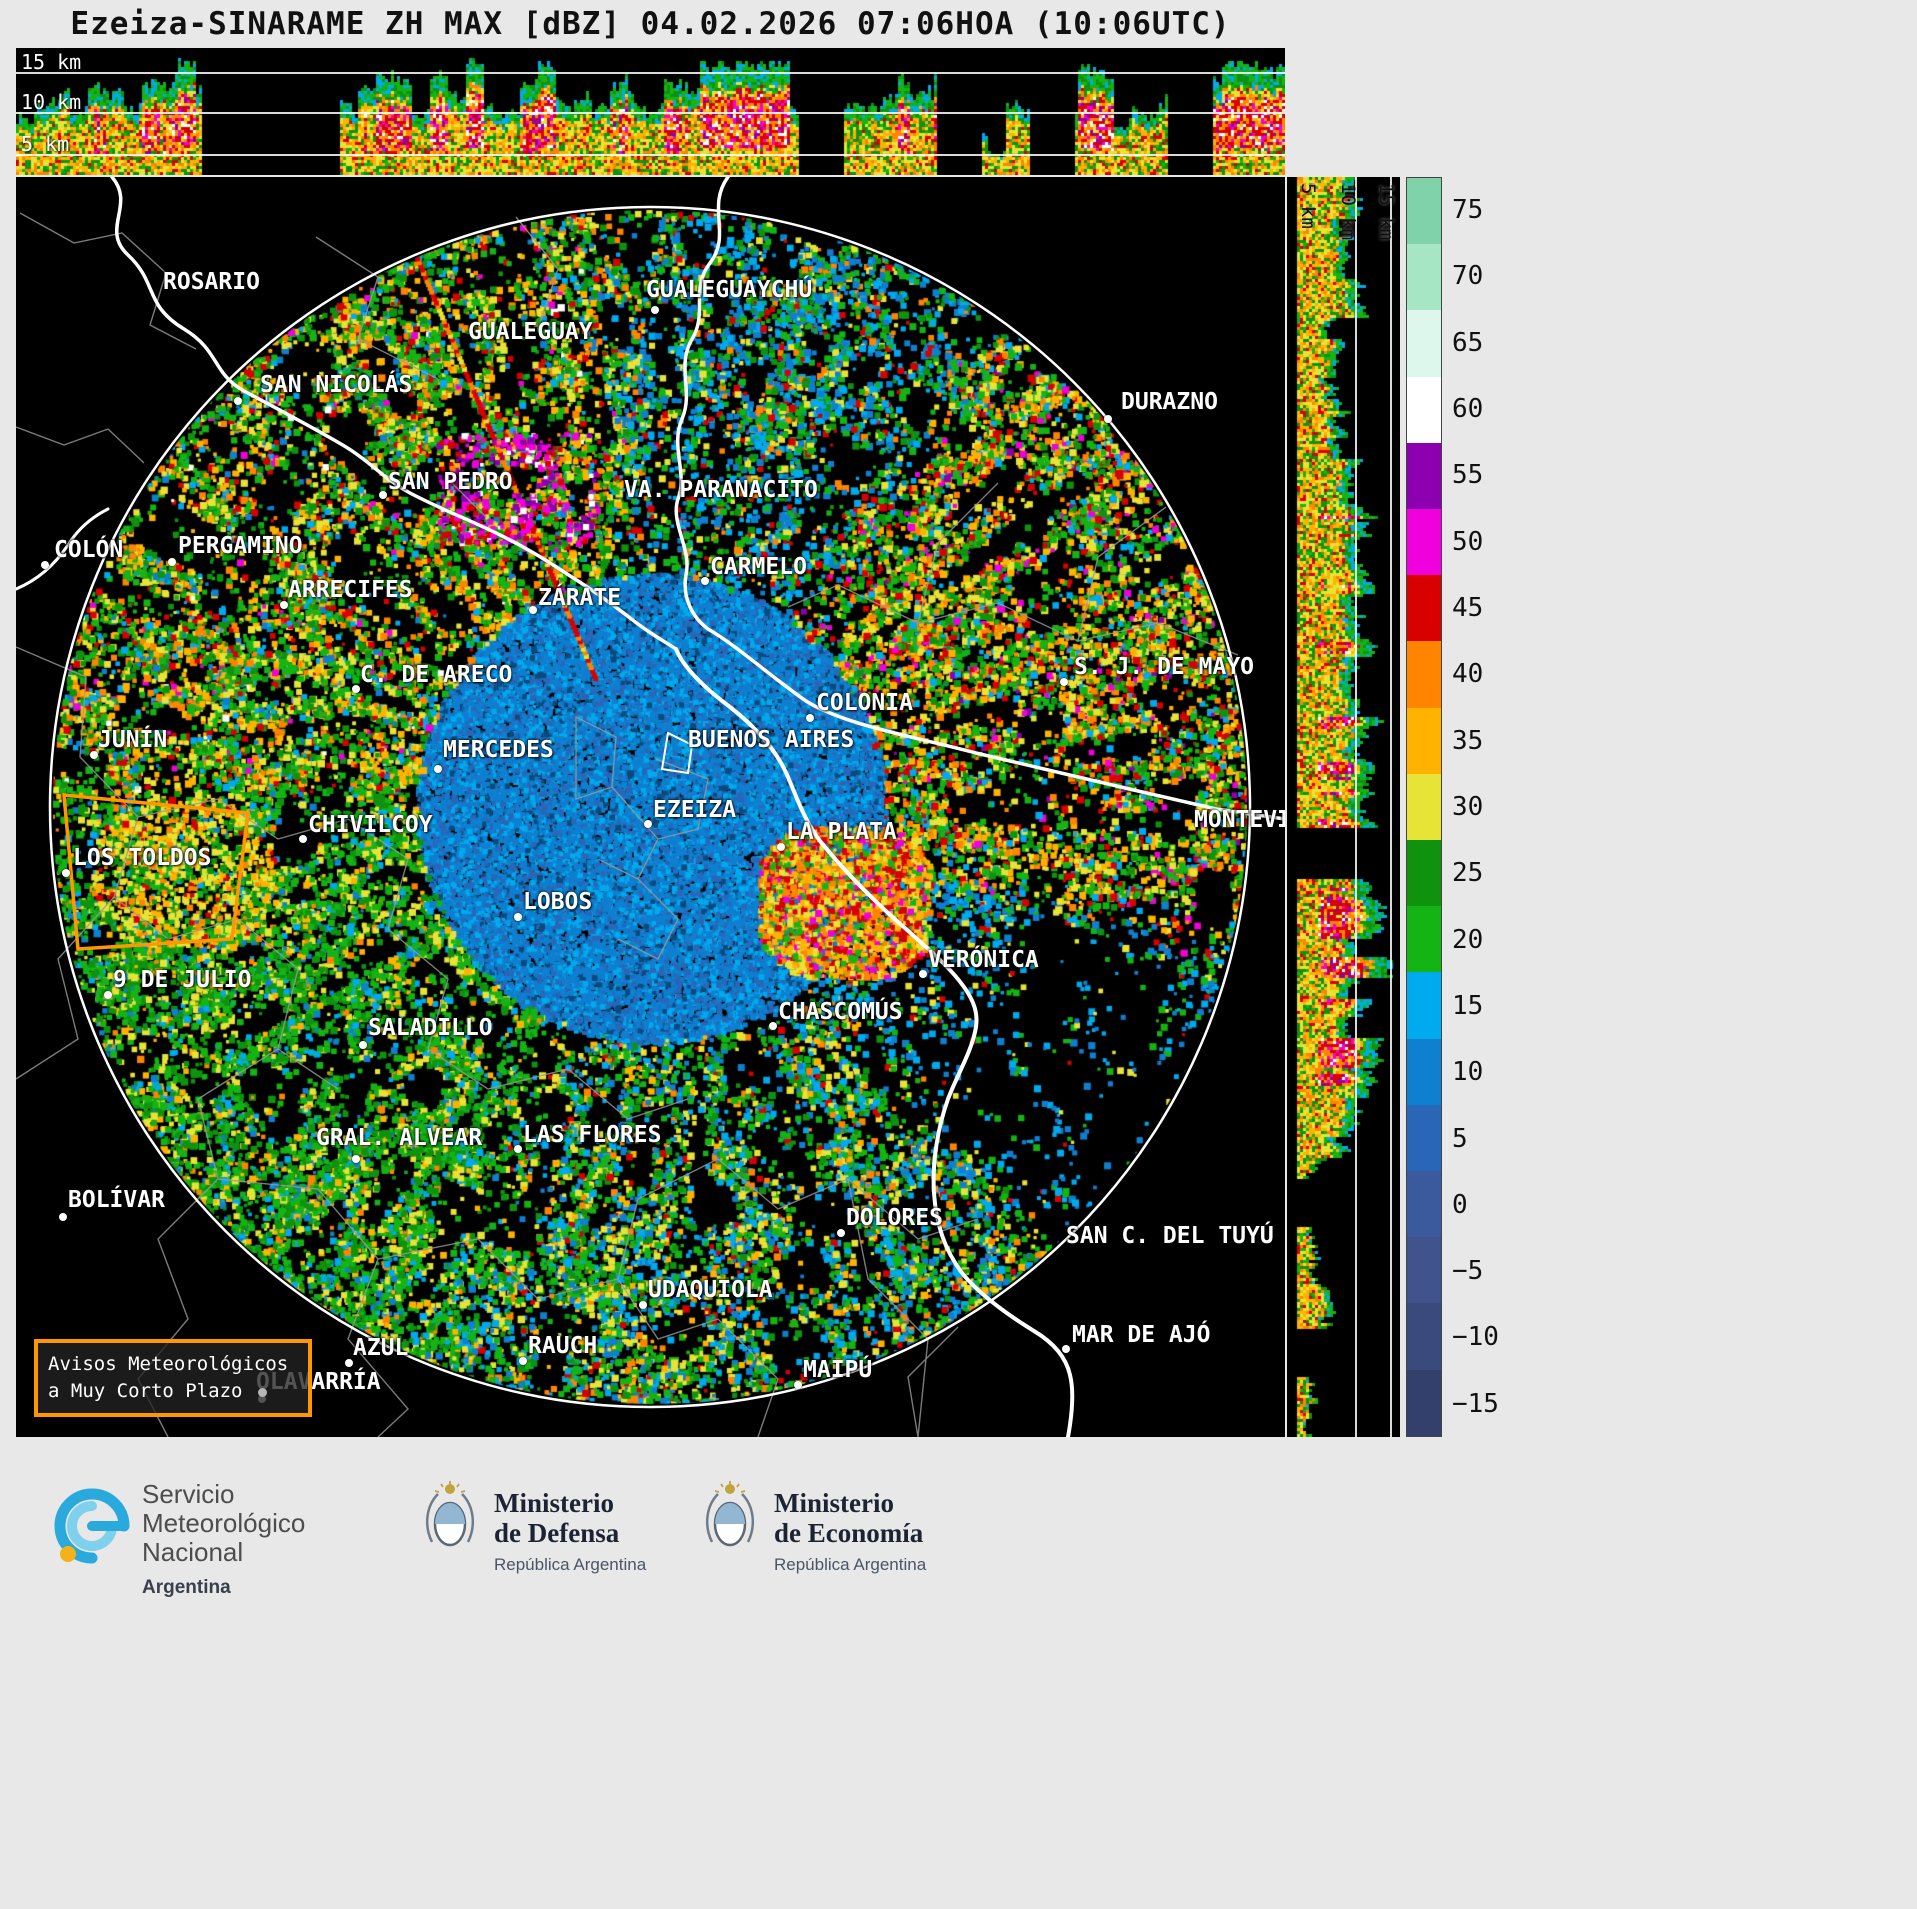 This screenshot has height=1909, width=1917. Describe the element at coordinates (182, 980) in the screenshot. I see `city-label: 9 DE JULIO` at that location.